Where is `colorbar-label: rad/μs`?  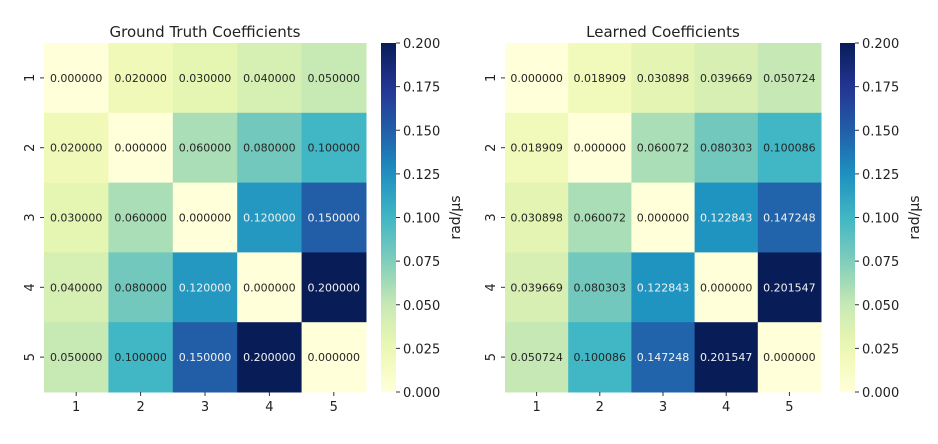 colorbar-label: rad/μs is located at coordinates (456, 217).